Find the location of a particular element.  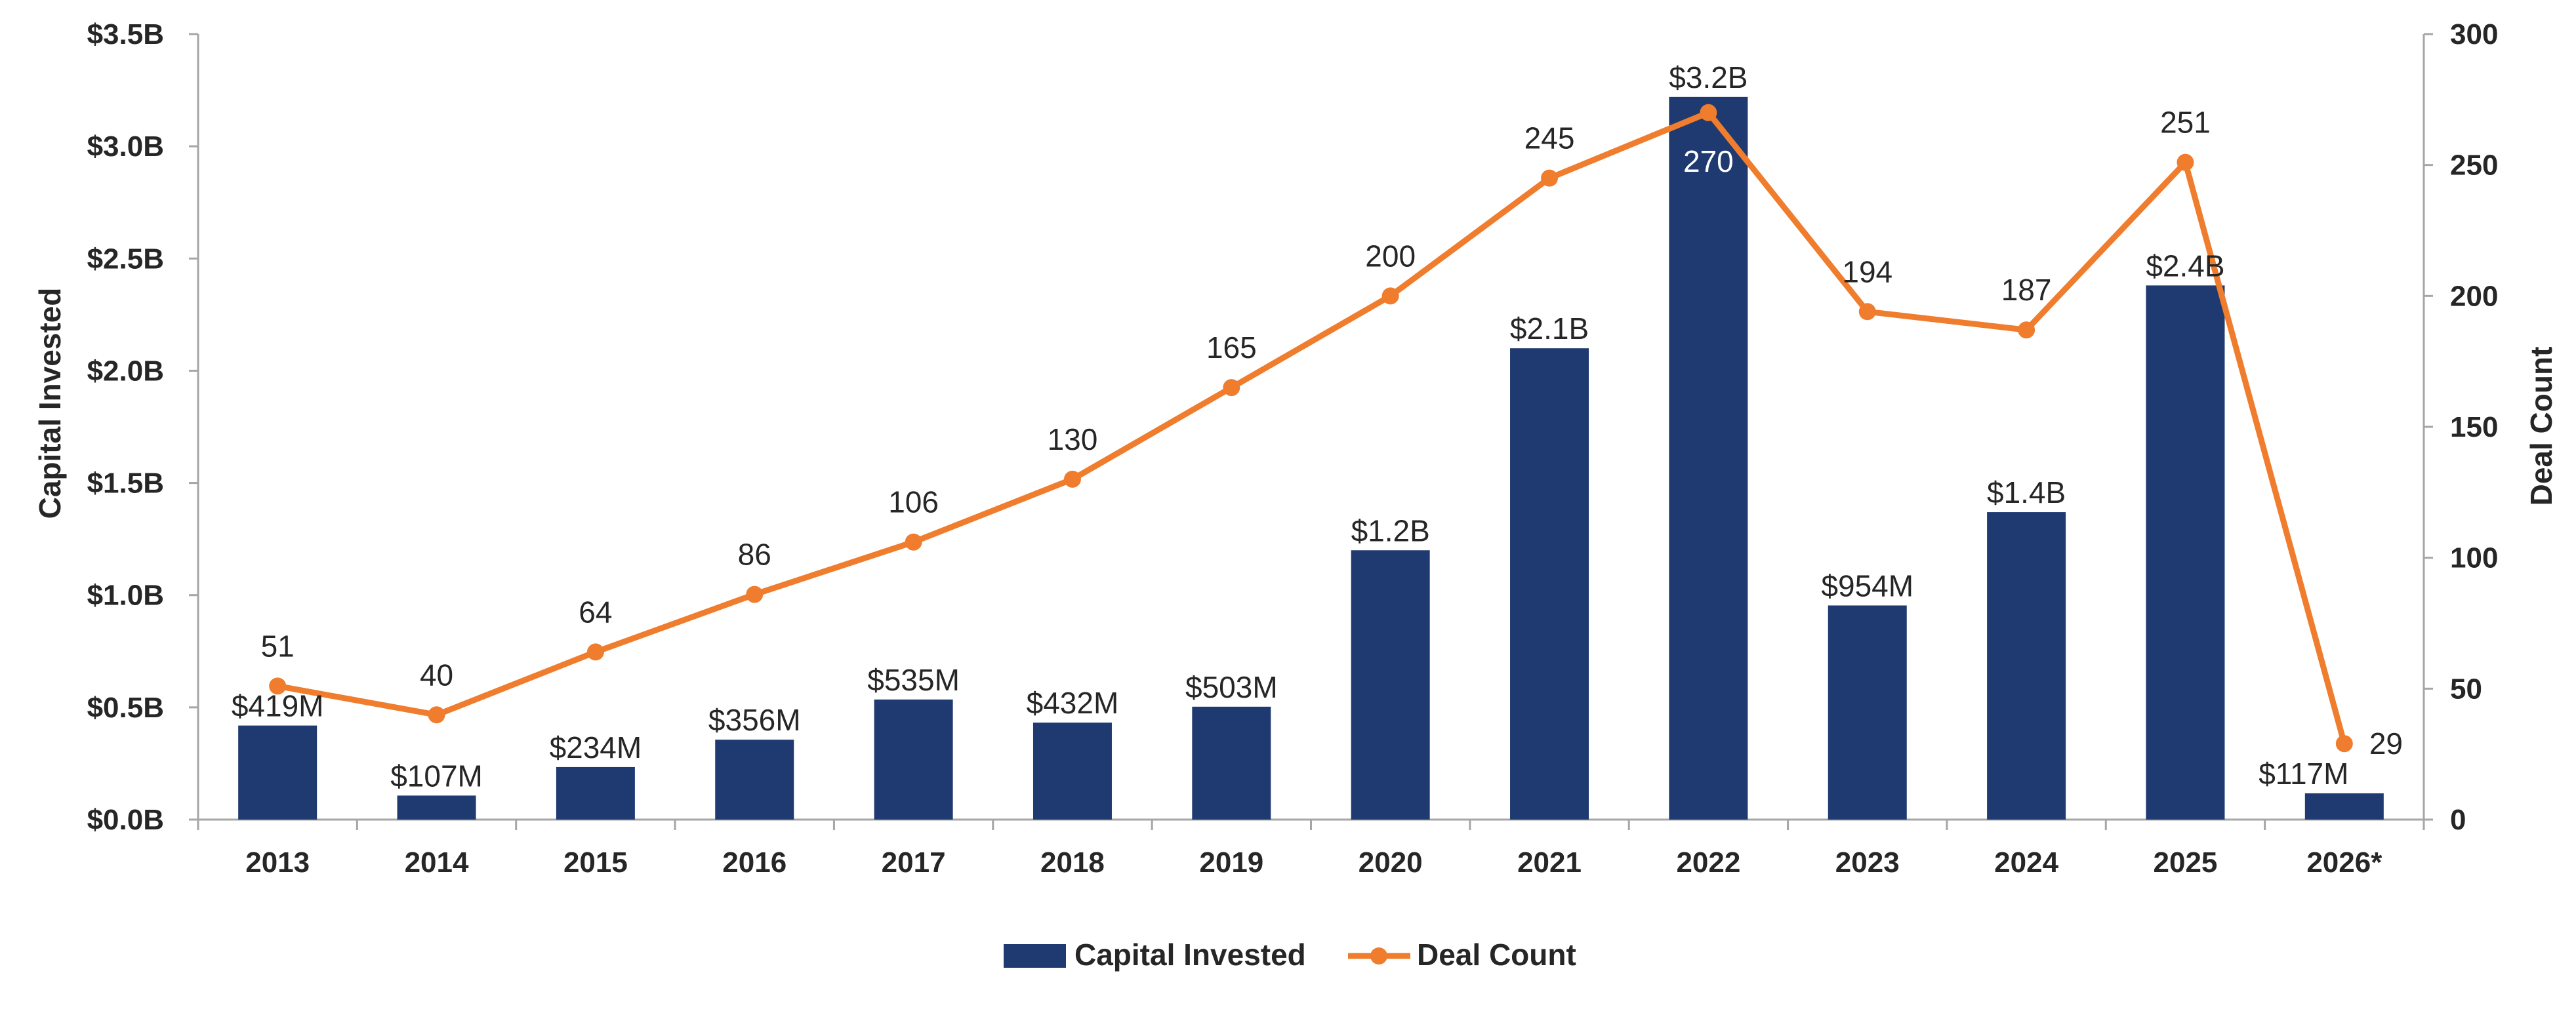

x-tick-label: 2015 is located at coordinates (595, 862).